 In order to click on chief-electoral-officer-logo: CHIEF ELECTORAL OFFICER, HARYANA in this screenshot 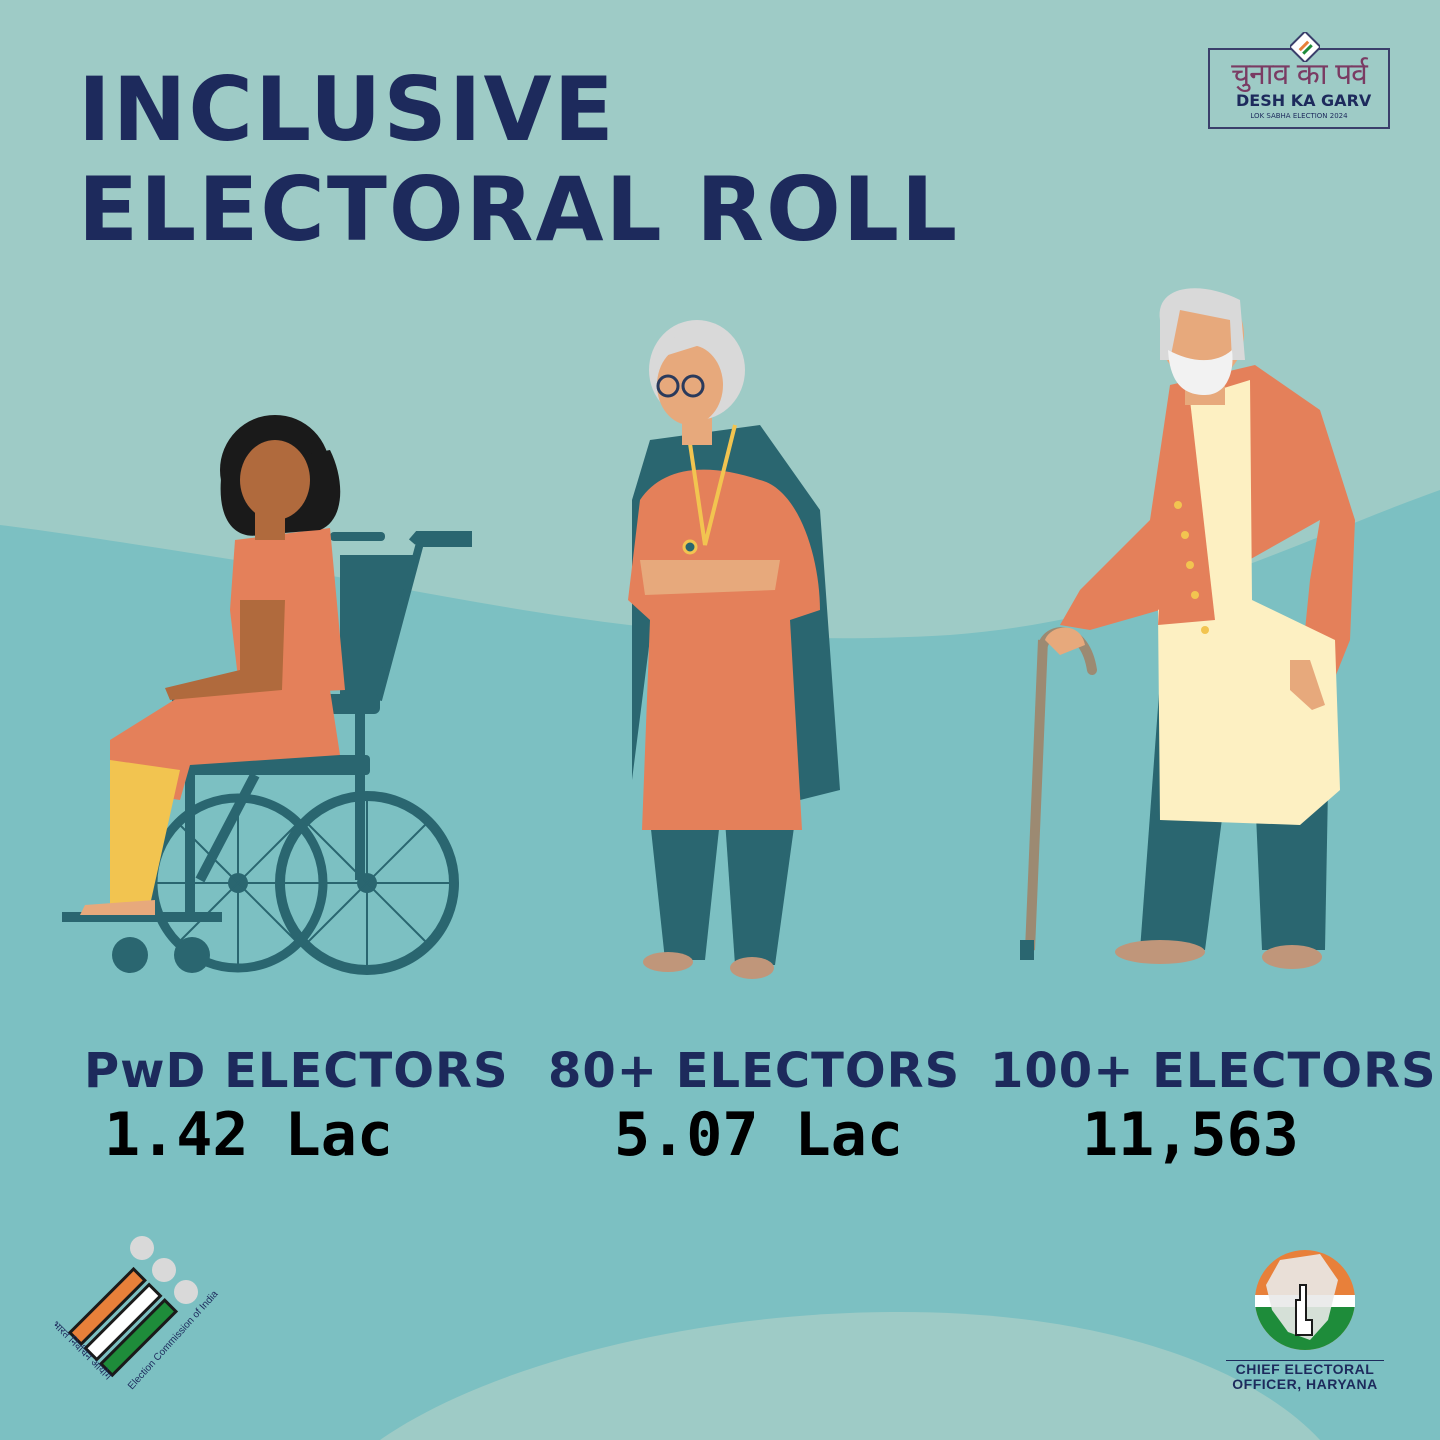, I will do `click(1305, 1320)`.